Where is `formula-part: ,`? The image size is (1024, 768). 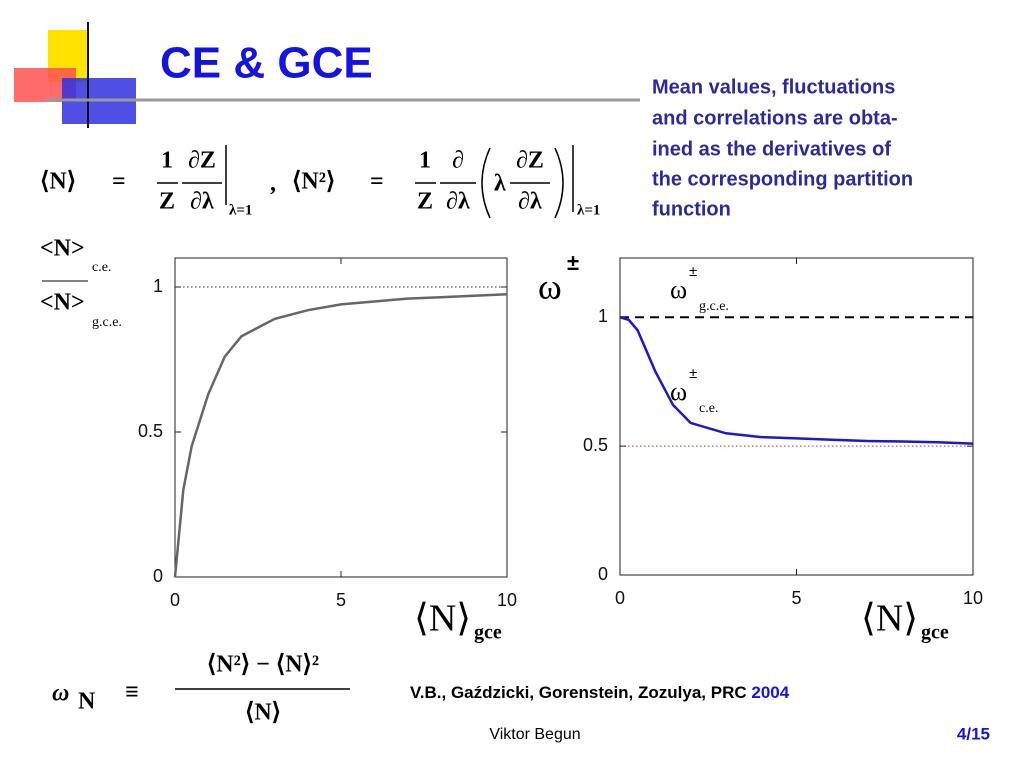
formula-part: , is located at coordinates (273, 184).